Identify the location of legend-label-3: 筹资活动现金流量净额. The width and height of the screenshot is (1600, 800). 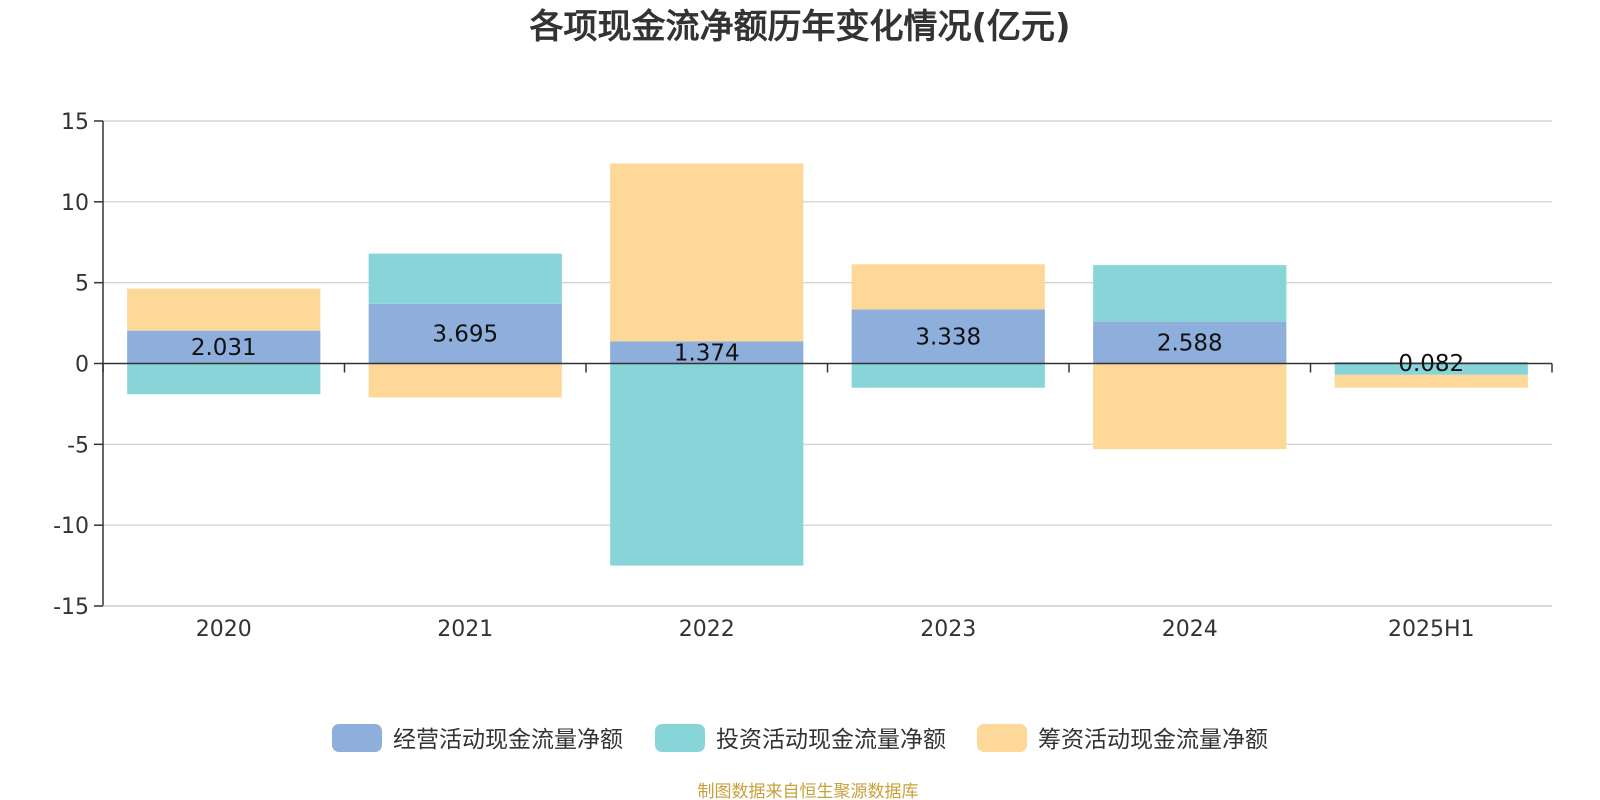
(1153, 740).